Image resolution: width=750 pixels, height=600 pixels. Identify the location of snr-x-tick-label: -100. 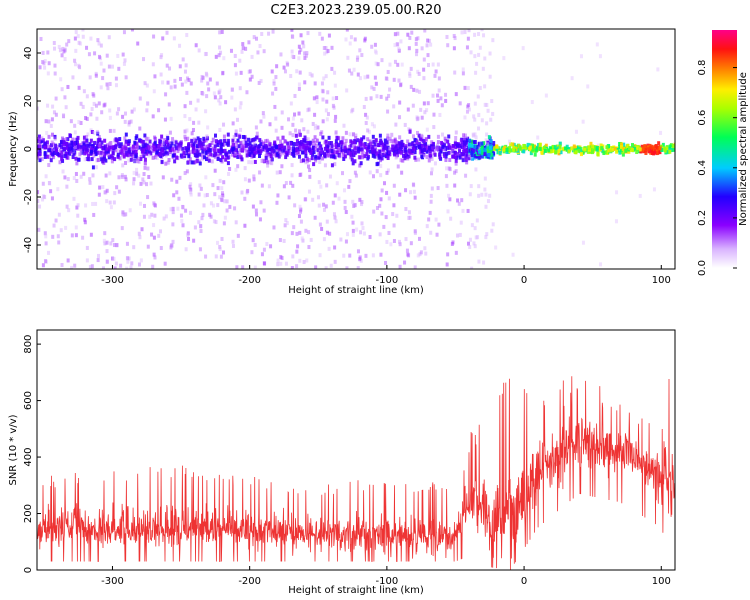
(387, 581).